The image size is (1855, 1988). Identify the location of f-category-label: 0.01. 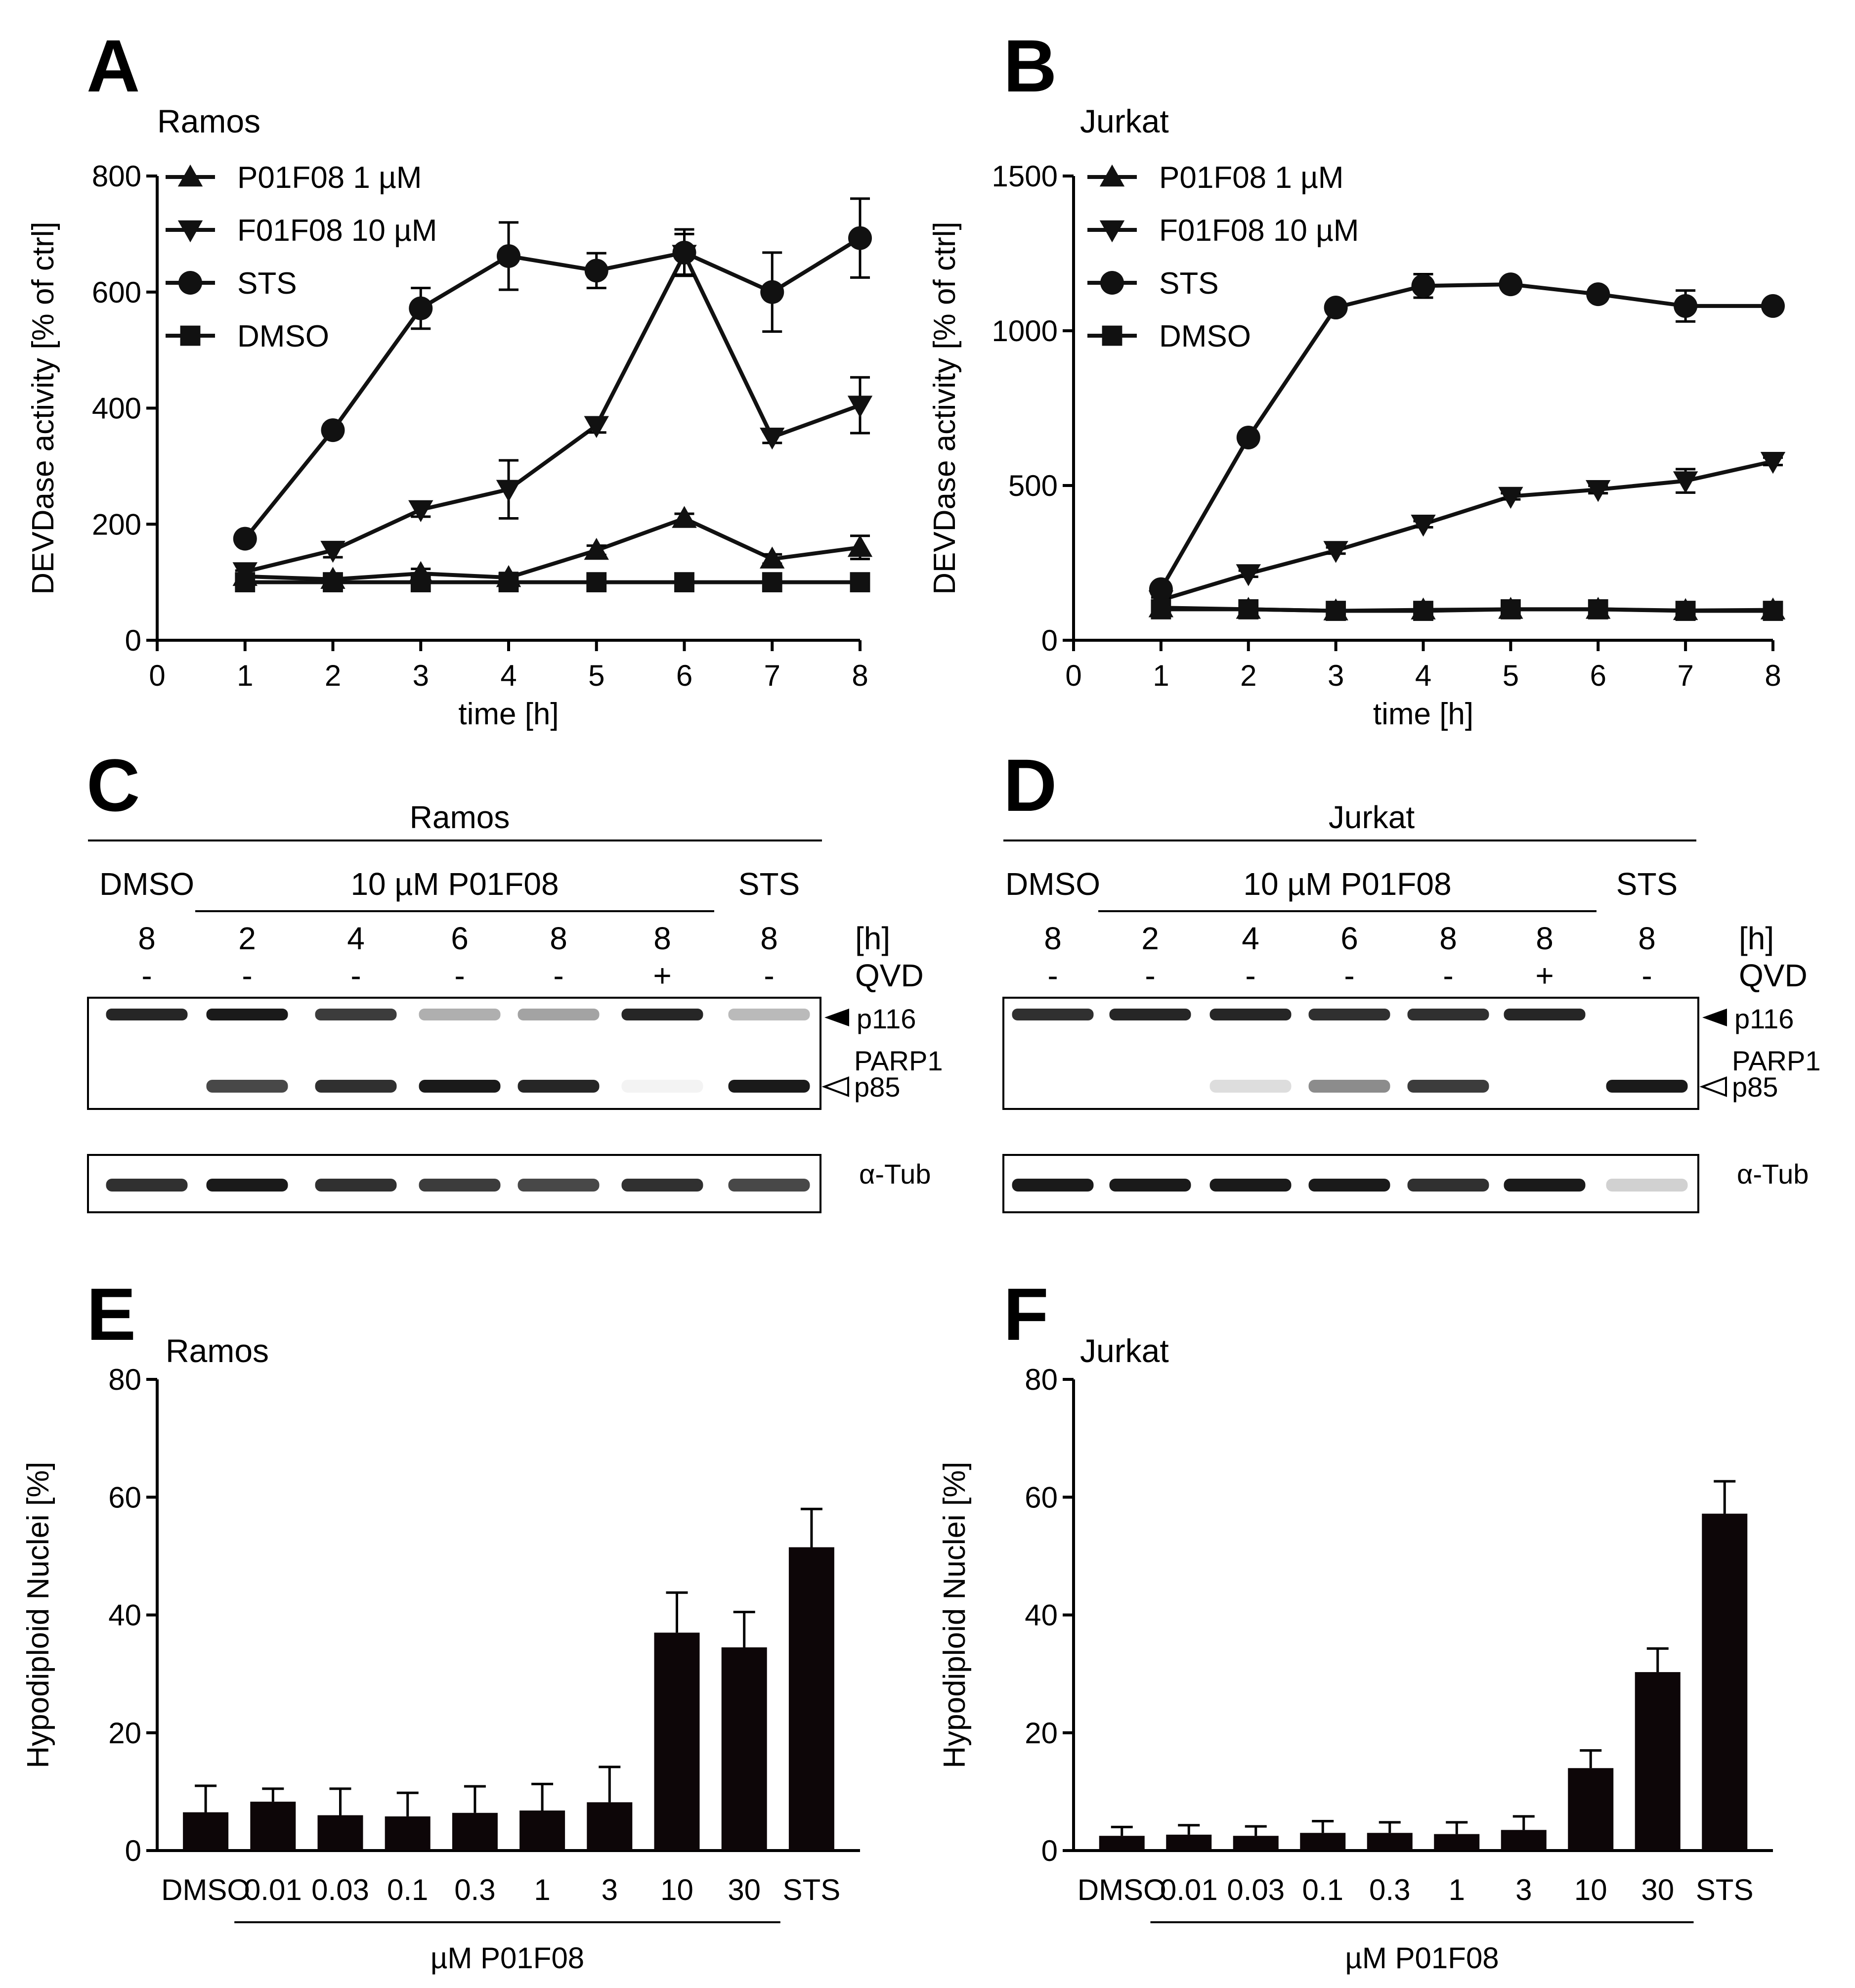
(1189, 1890).